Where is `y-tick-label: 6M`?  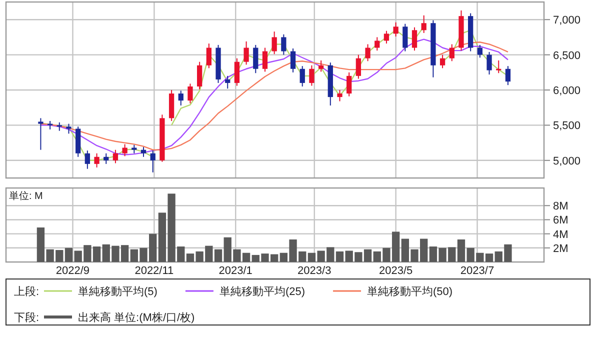
y-tick-label: 6M is located at coordinates (560, 220).